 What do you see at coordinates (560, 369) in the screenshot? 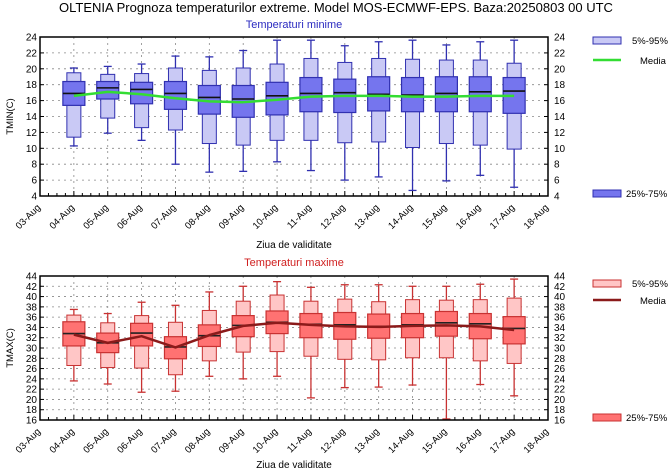
I see `y-tick-label-right: 26` at bounding box center [560, 369].